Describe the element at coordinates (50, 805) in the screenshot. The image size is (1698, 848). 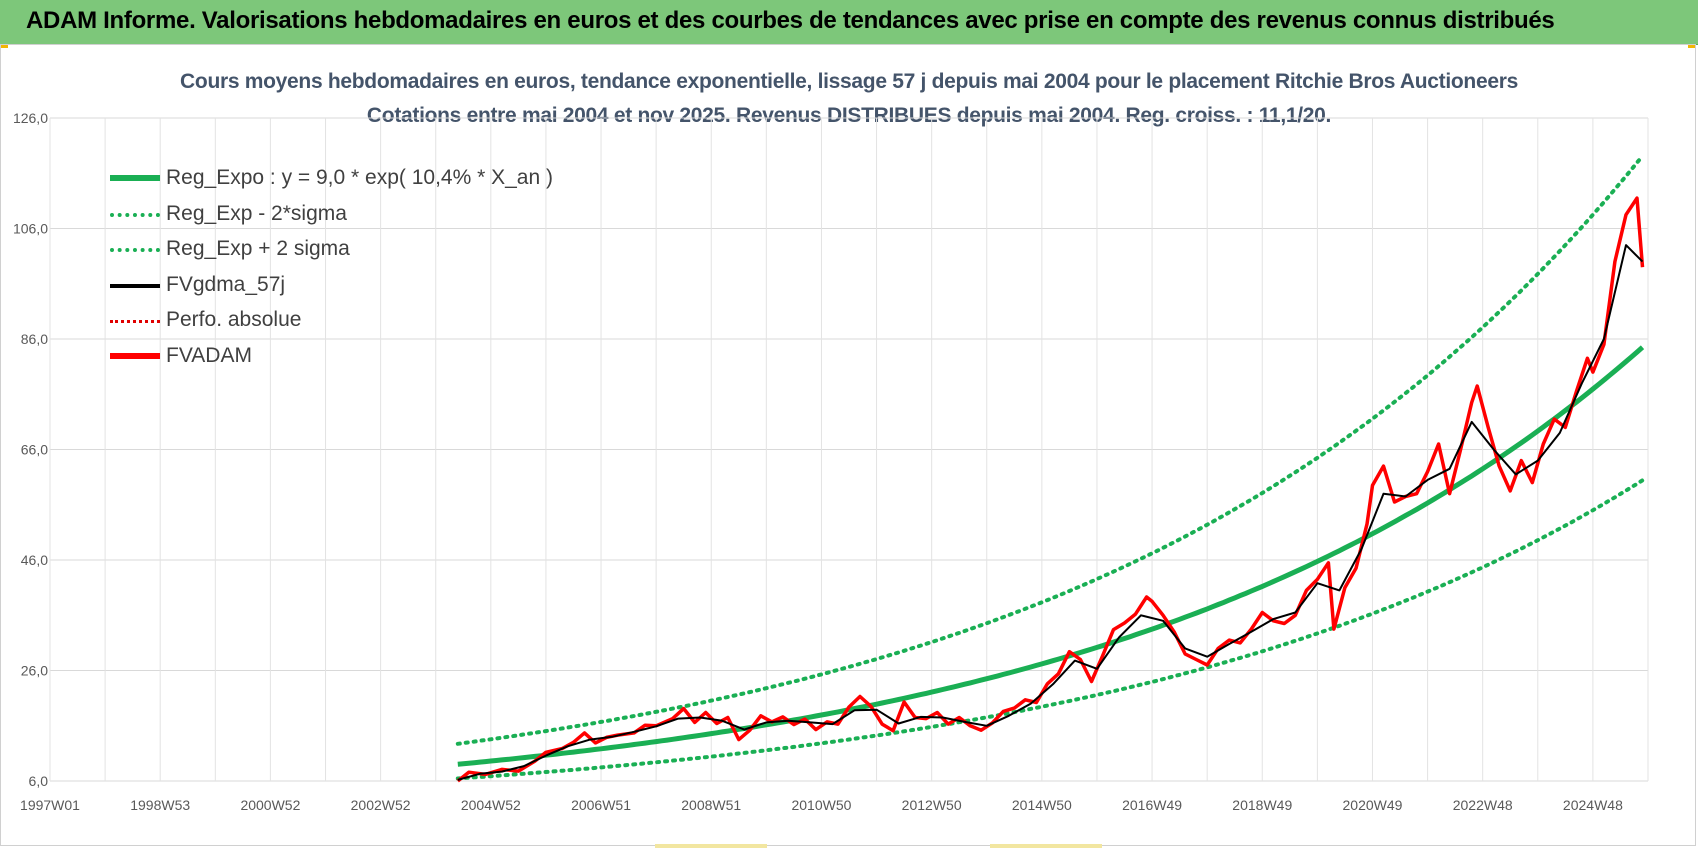
I see `x-tick-label: 1997W01` at that location.